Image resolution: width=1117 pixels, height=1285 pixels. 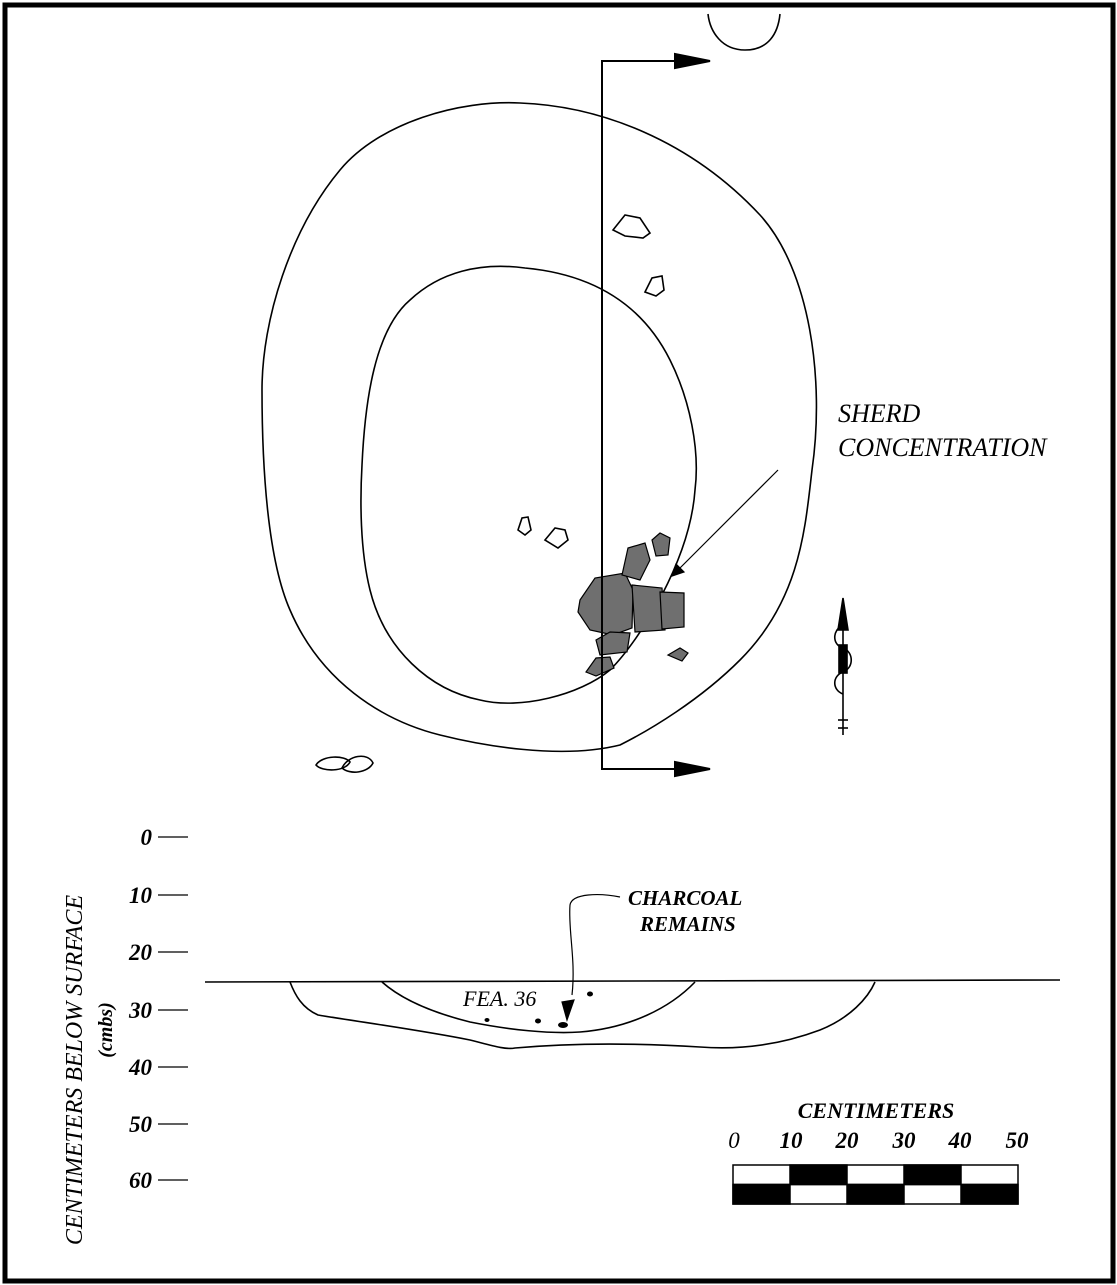 I want to click on charcoal-remains, so click(x=538, y=1009).